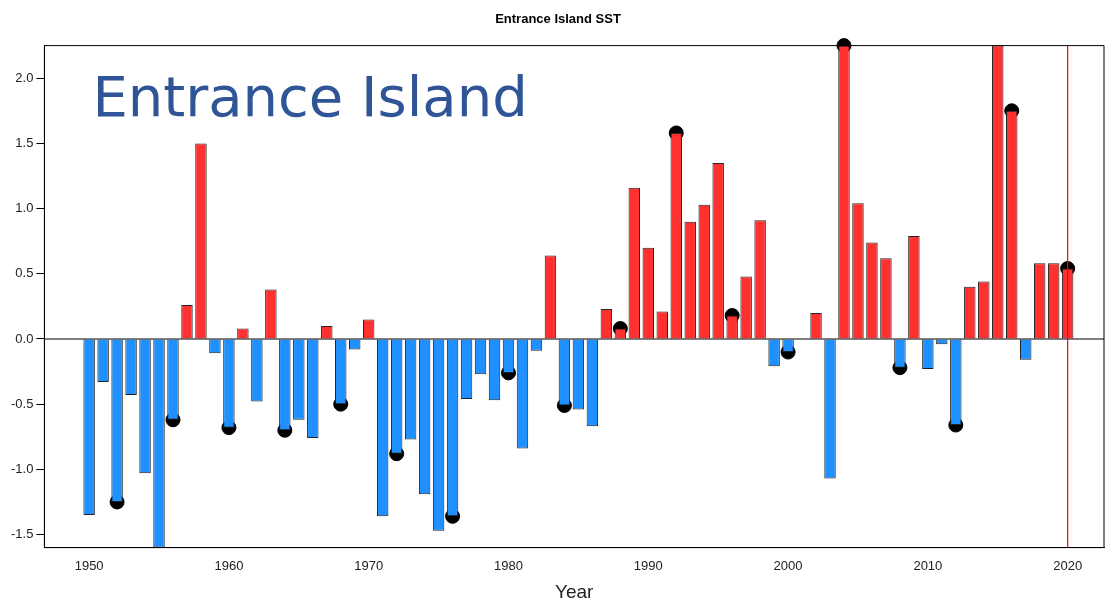  I want to click on chart-title: Entrance Island SST, so click(558, 19).